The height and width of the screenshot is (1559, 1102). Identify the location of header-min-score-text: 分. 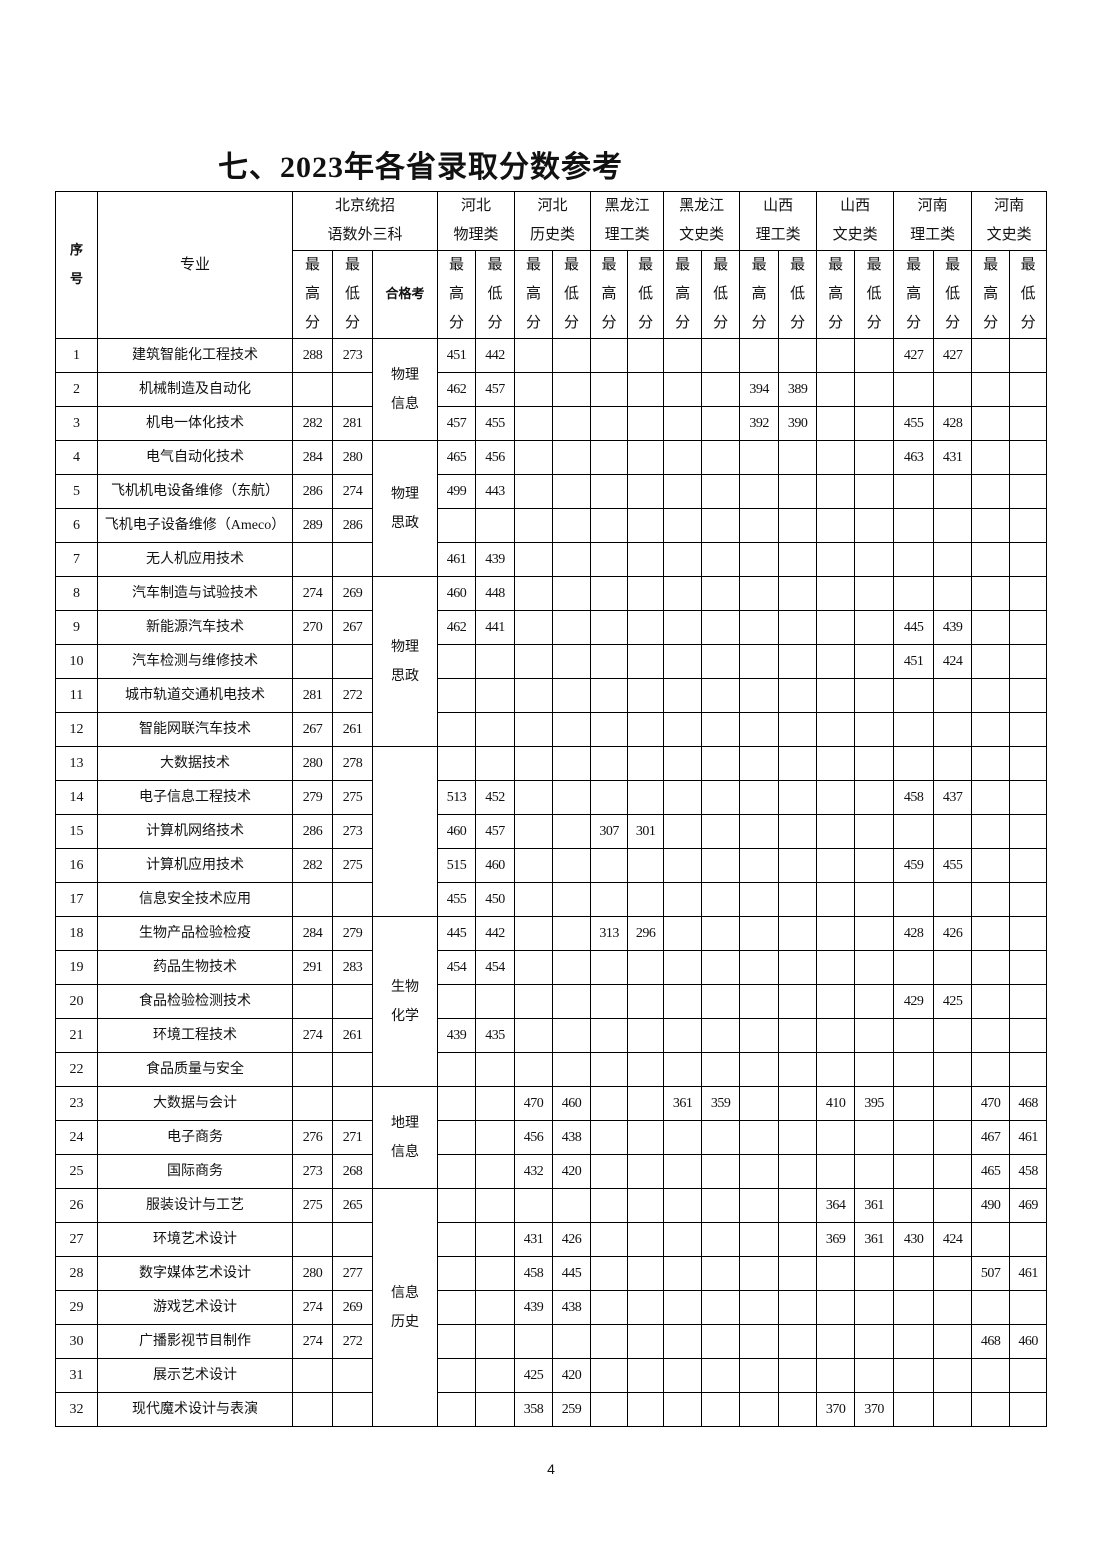
(1028, 323).